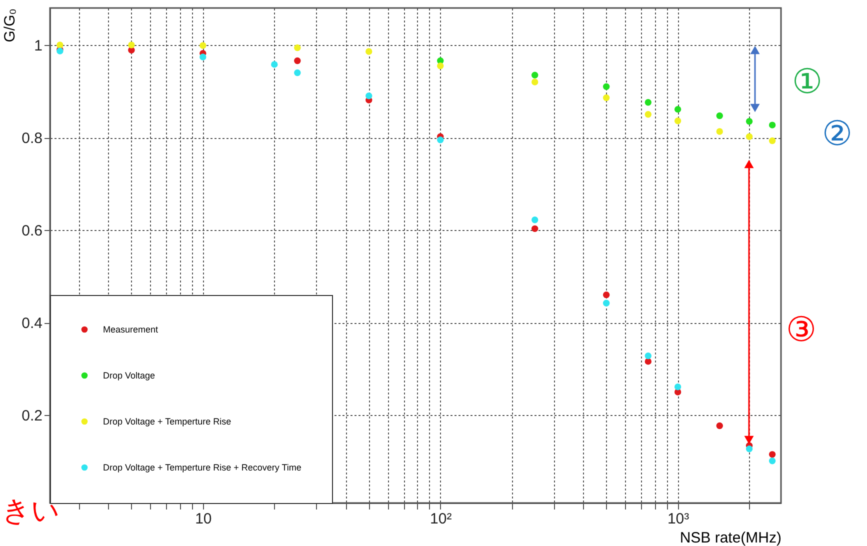 This screenshot has height=546, width=867. Describe the element at coordinates (678, 519) in the screenshot. I see `x-tick-label: 10³` at that location.